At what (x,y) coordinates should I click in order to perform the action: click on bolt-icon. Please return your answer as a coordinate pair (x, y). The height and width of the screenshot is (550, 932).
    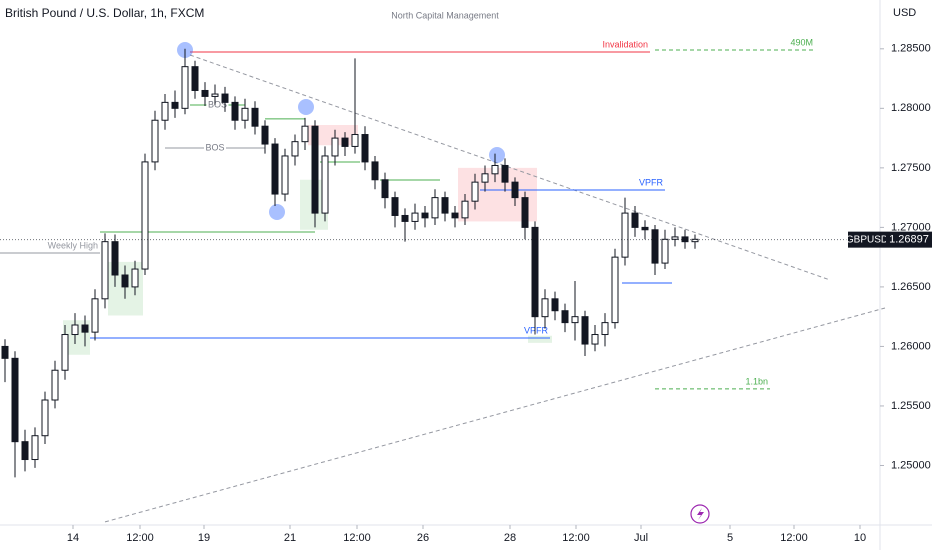
    Looking at the image, I should click on (700, 514).